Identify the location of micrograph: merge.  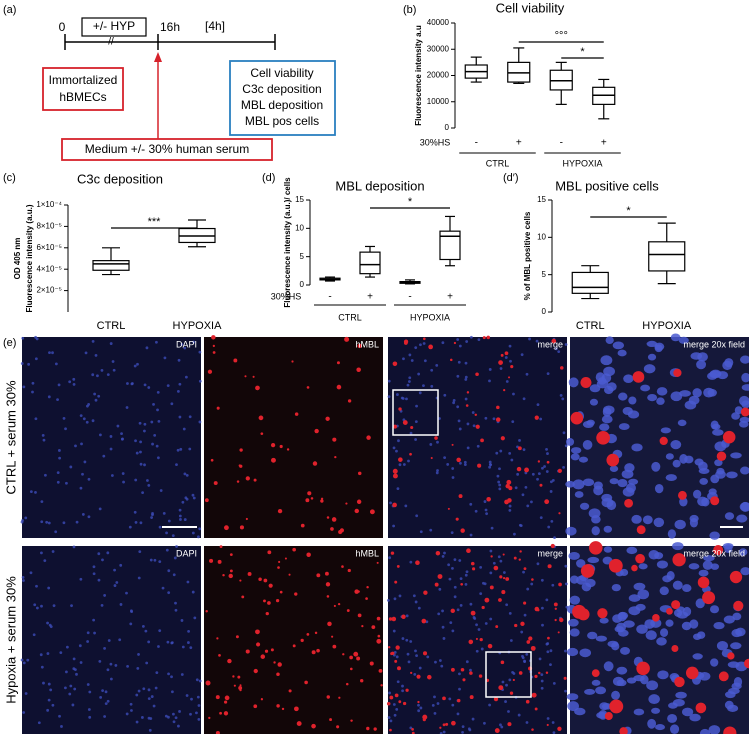
(477, 638).